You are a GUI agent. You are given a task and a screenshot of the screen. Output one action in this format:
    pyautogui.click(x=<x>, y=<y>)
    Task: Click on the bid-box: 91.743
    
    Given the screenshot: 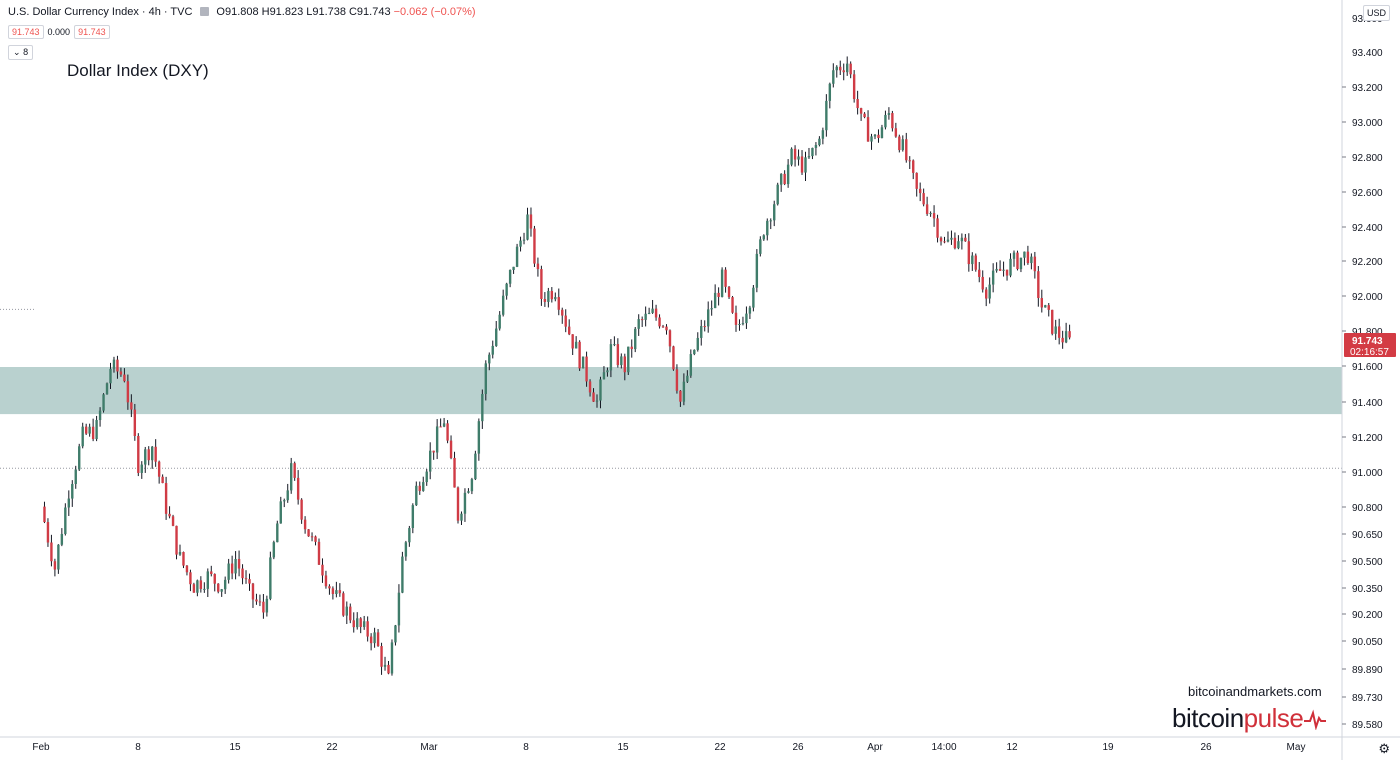 What is the action you would take?
    pyautogui.click(x=26, y=32)
    